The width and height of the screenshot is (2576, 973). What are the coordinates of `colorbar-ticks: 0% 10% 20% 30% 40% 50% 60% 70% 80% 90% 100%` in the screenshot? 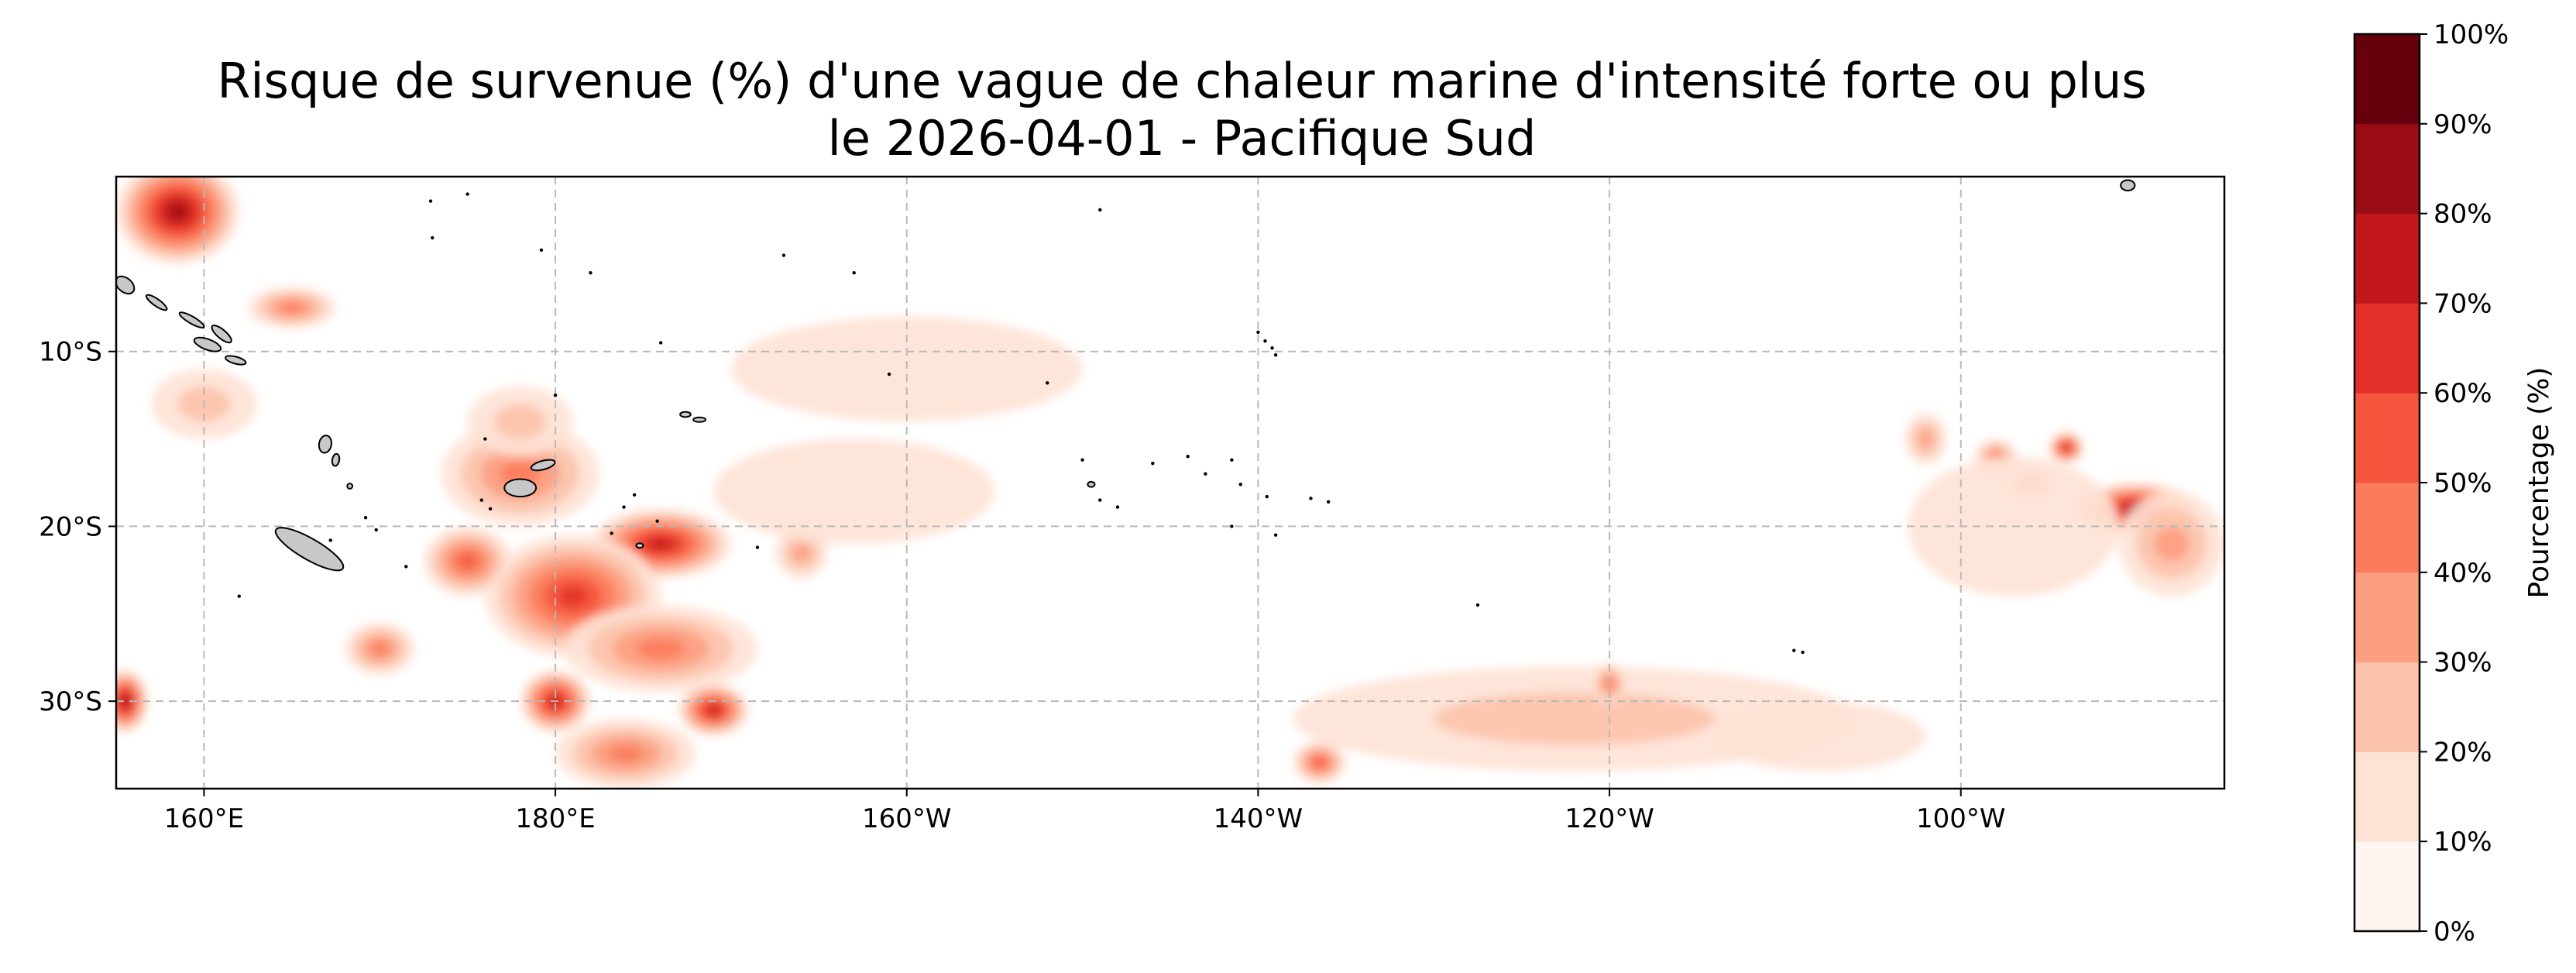 It's located at (2464, 483).